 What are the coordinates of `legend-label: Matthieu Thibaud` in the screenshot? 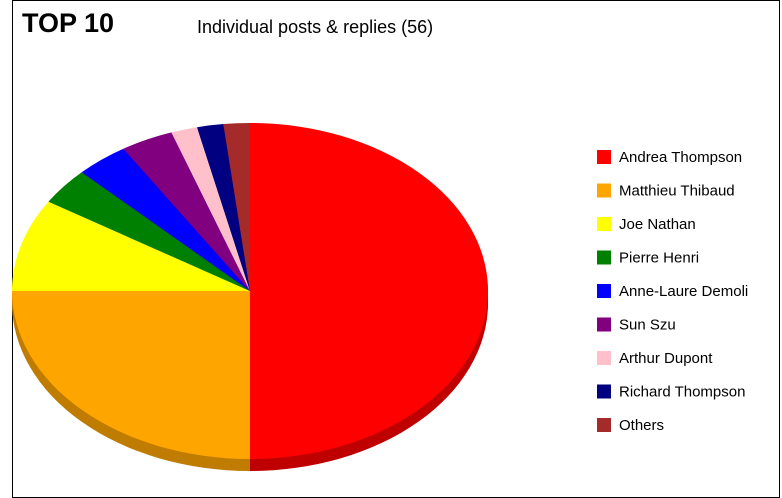 It's located at (677, 190).